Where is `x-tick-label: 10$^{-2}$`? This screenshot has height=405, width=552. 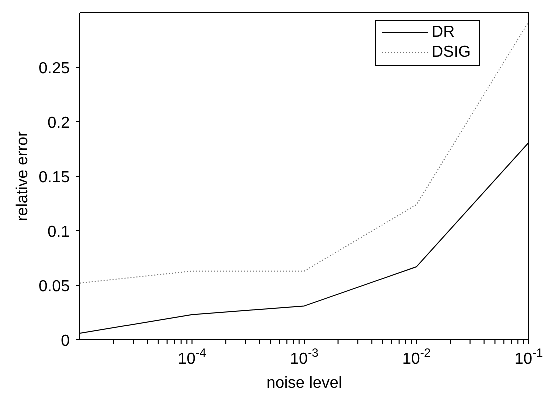 x-tick-label: 10$^{-2}$ is located at coordinates (417, 357).